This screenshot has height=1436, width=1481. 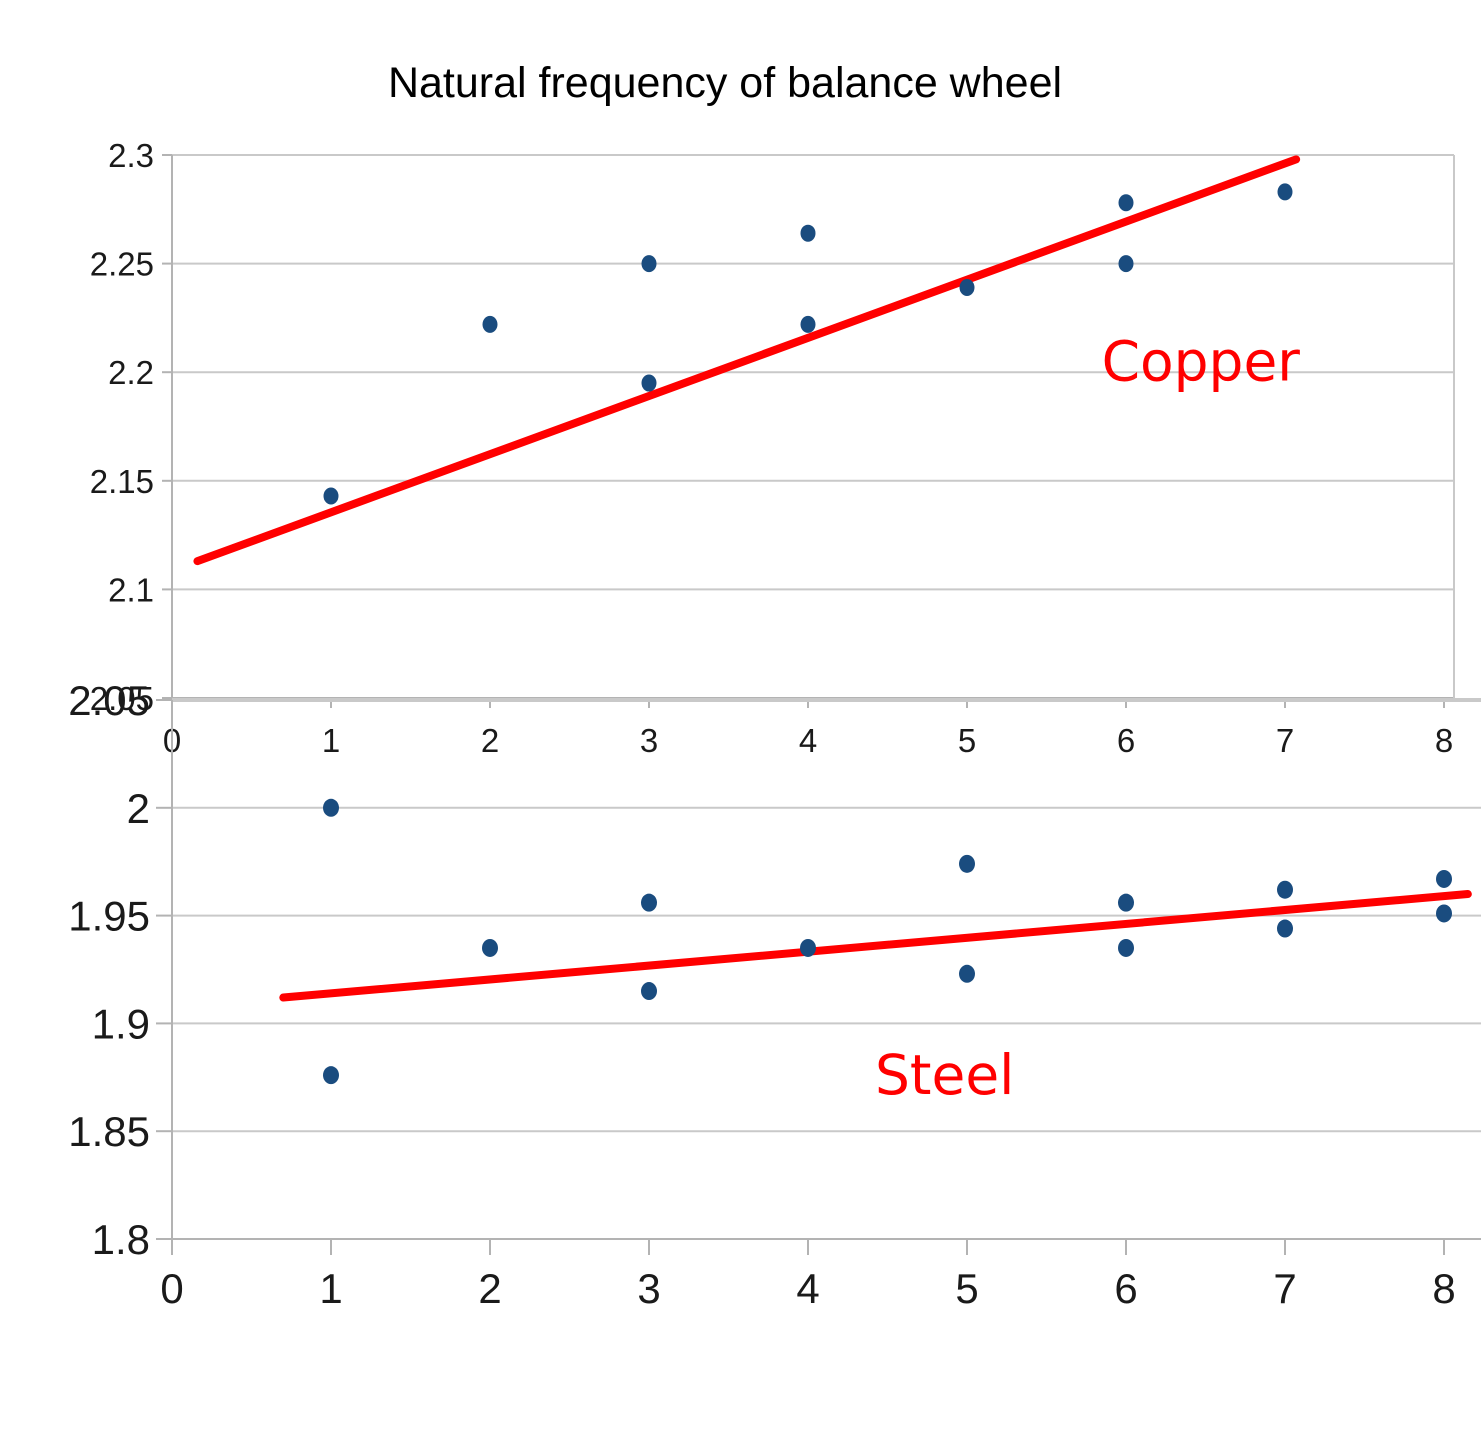 What do you see at coordinates (121, 1023) in the screenshot?
I see `steel-y-tick-label: 1.9` at bounding box center [121, 1023].